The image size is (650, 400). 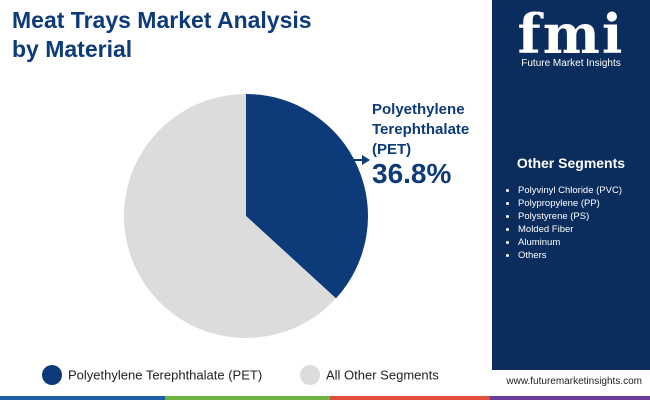 I want to click on callout-label: Polyethylene Terephthalate (PET), so click(x=421, y=129).